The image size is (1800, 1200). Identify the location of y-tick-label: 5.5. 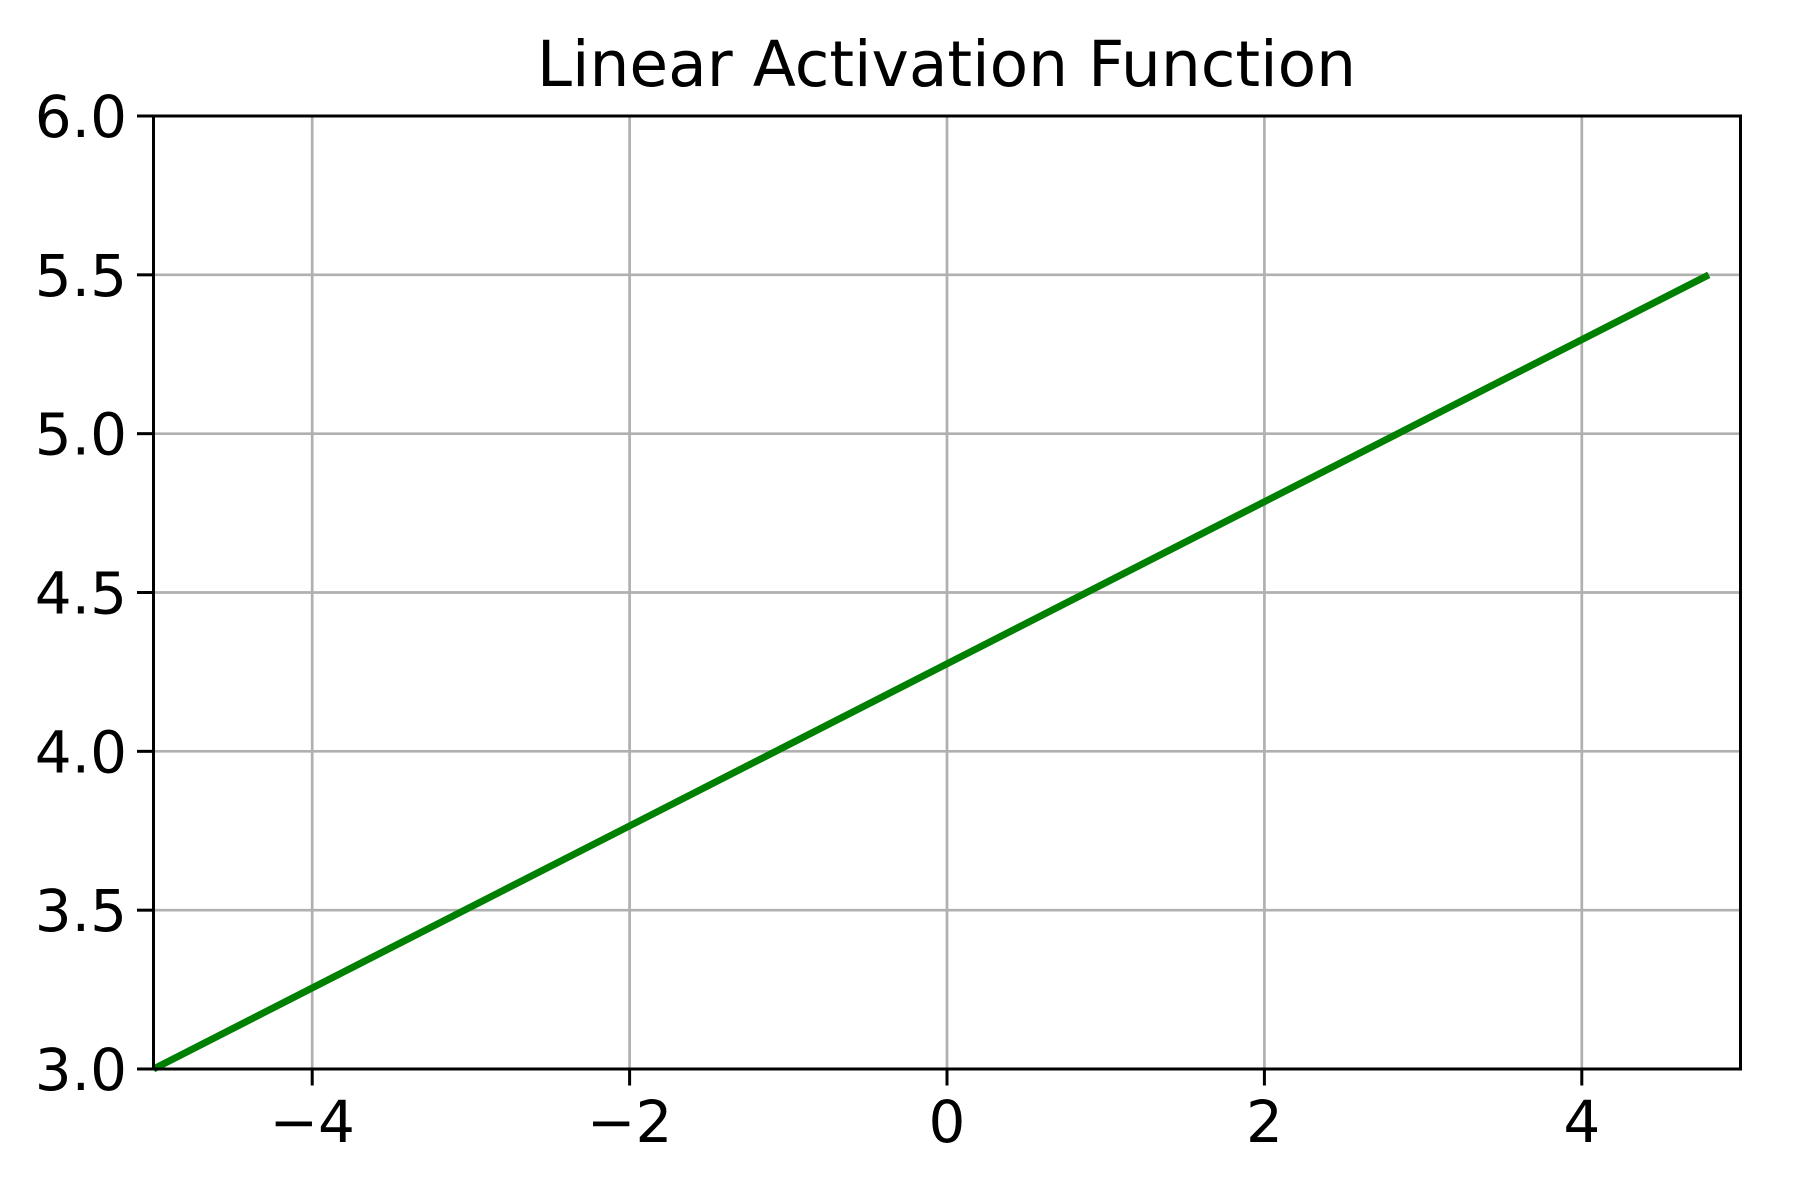
(81, 276).